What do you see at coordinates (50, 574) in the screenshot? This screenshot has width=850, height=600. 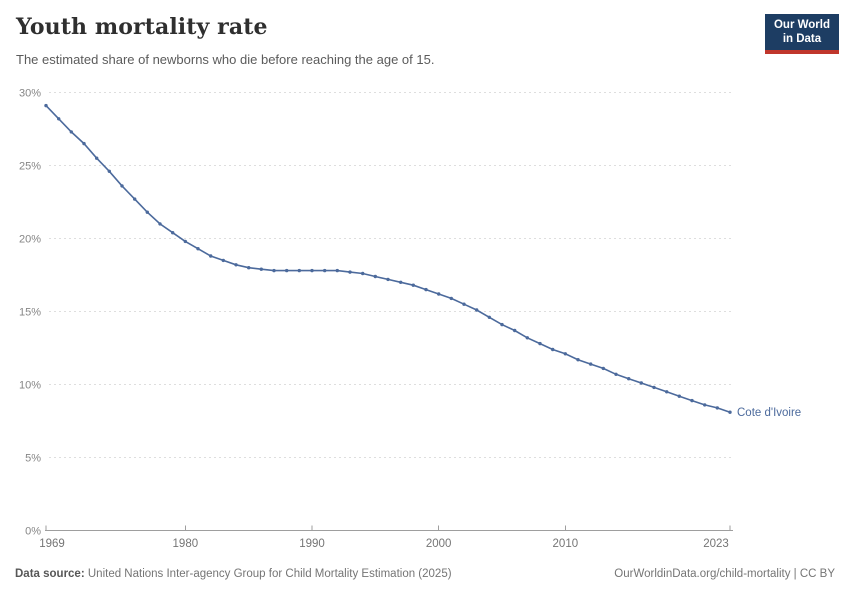 I see `data-source-label: Data source:` at bounding box center [50, 574].